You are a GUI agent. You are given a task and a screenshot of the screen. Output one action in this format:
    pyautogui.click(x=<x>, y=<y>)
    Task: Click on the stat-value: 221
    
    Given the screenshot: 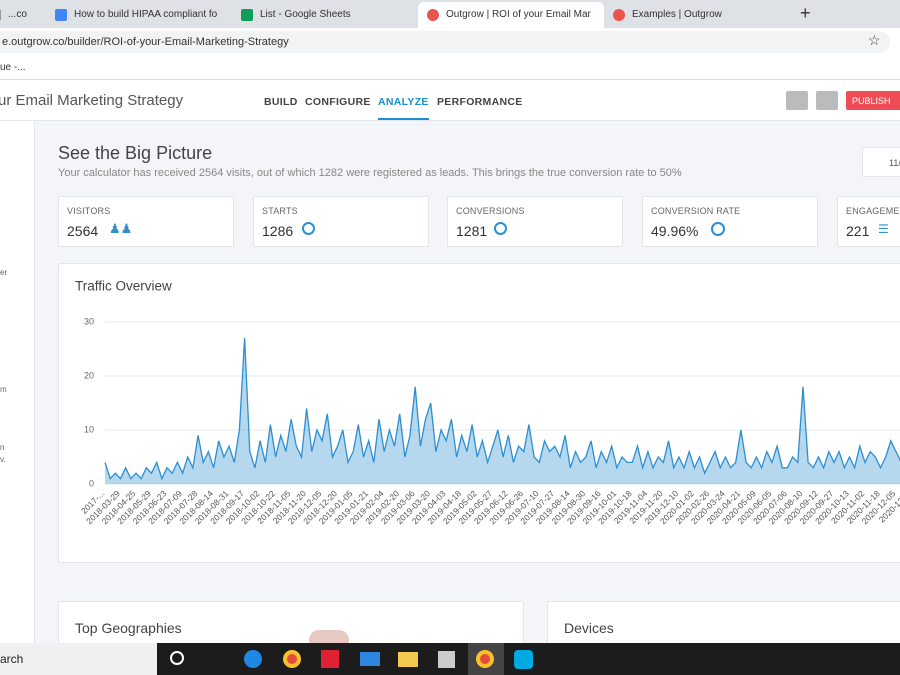 What is the action you would take?
    pyautogui.click(x=858, y=231)
    